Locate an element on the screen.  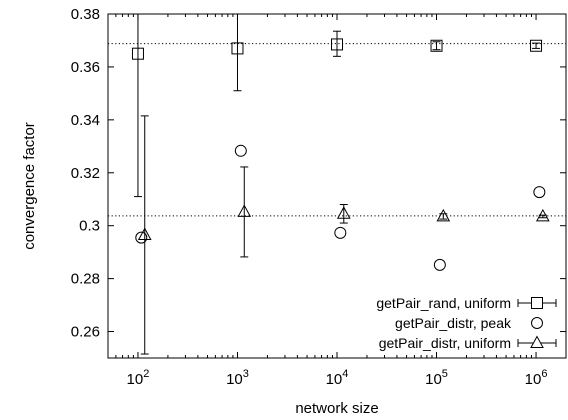
x-tick-label-exponent: 4 is located at coordinates (345, 374).